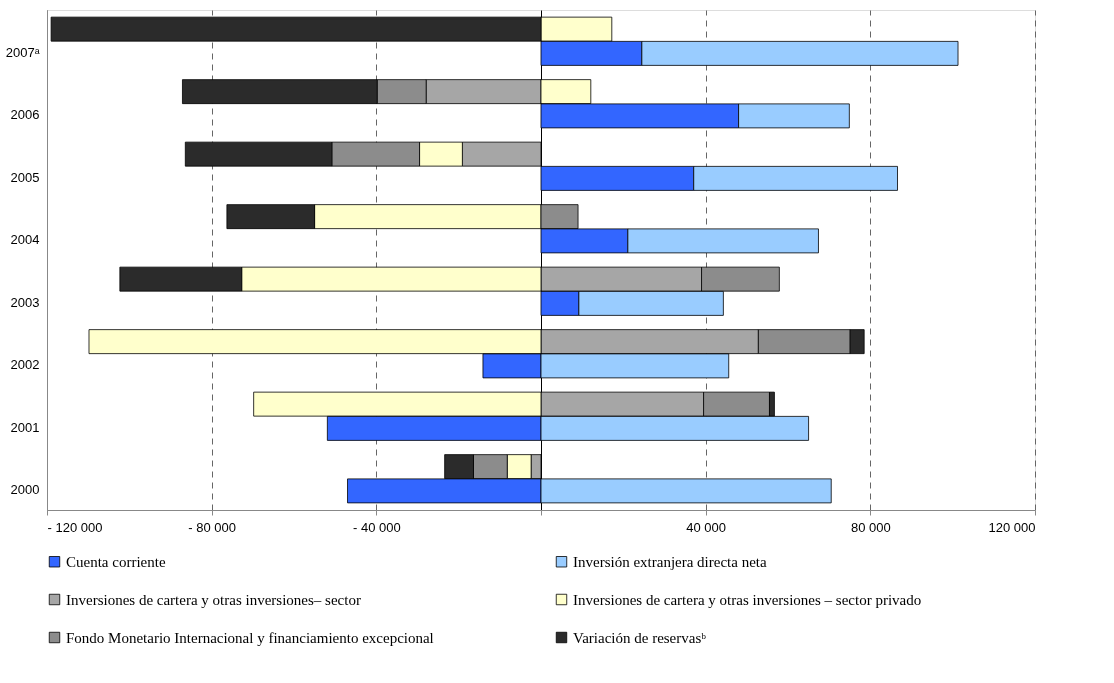 The image size is (1114, 683). Describe the element at coordinates (747, 599) in the screenshot. I see `legend-label: Inversiones de cartera y otras inversiones – sector privado` at that location.